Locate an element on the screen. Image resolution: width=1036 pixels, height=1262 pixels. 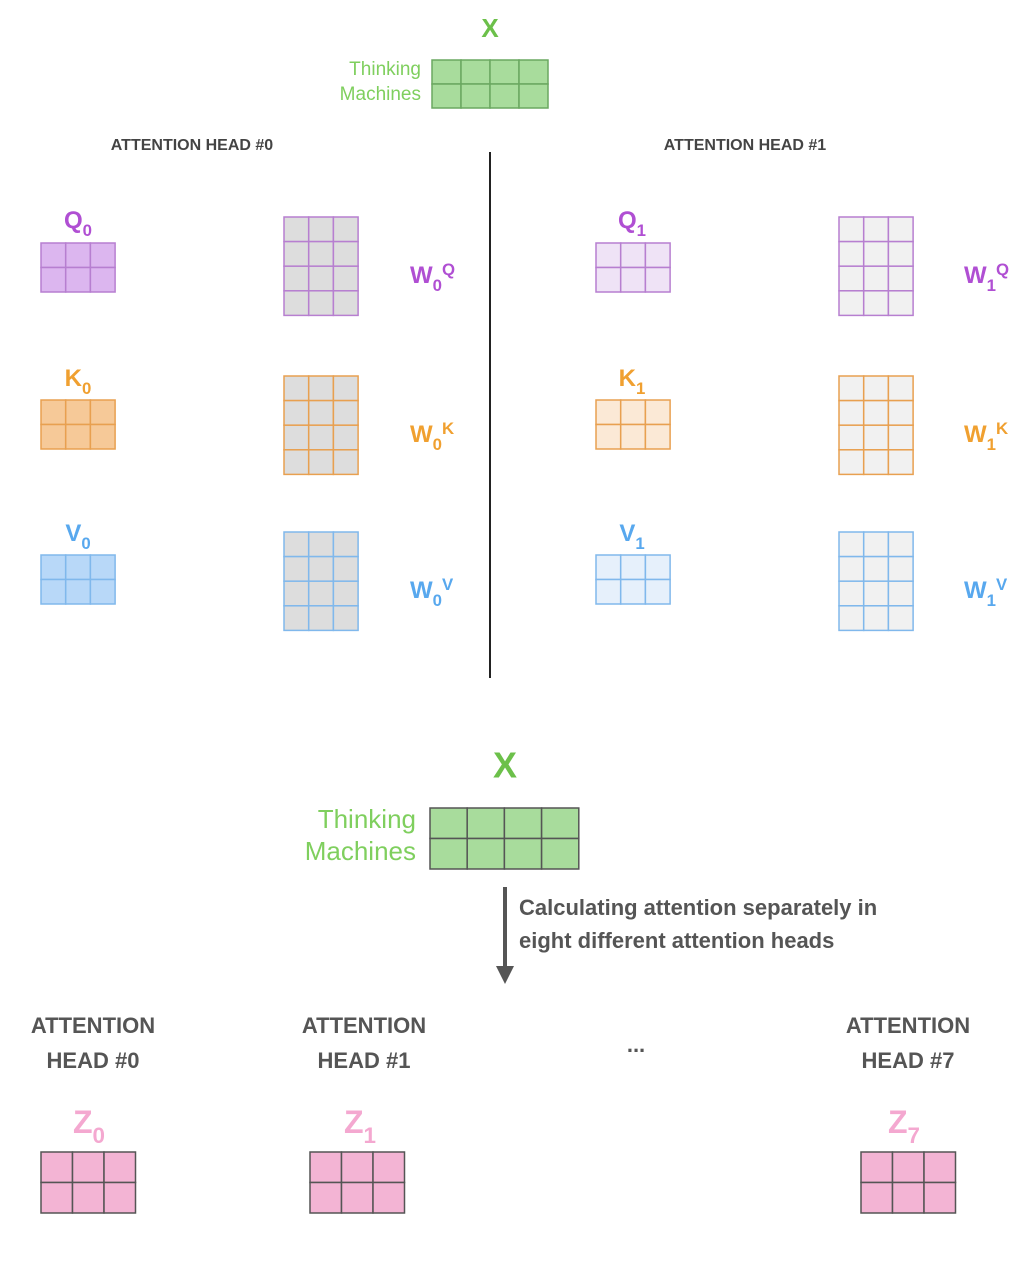
head-title: ATTENTION is located at coordinates (908, 1025).